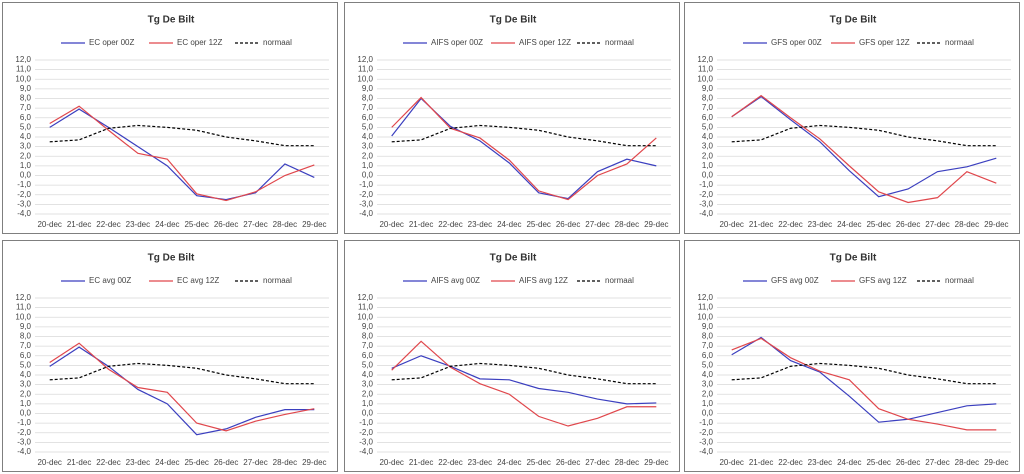 The image size is (1024, 474). What do you see at coordinates (111, 42) in the screenshot?
I see `legend-label: EC oper 00Z` at bounding box center [111, 42].